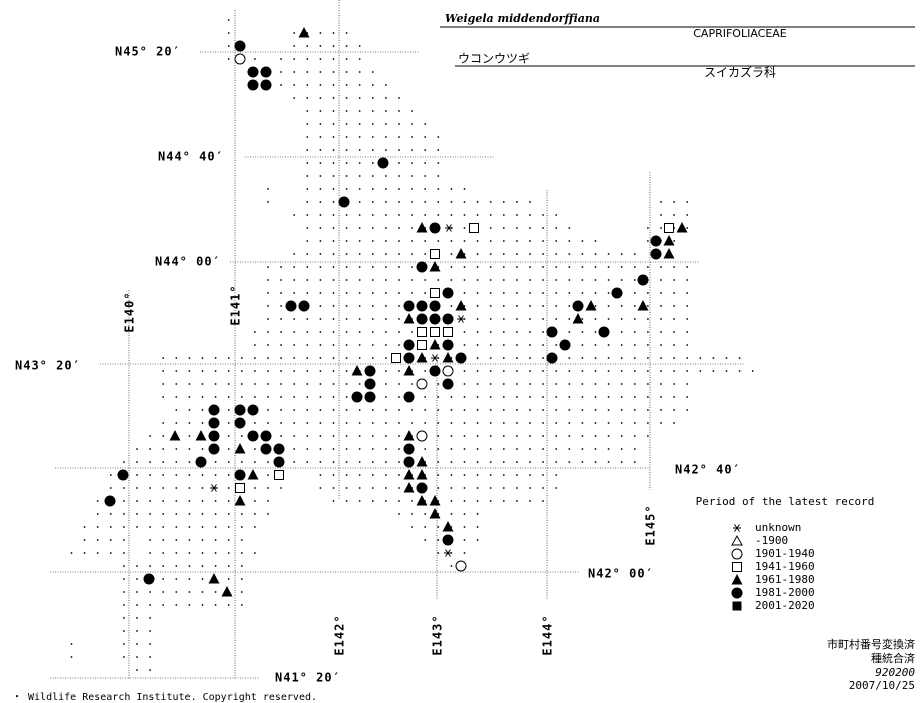  What do you see at coordinates (737, 528) in the screenshot?
I see `legend-symbol` at bounding box center [737, 528].